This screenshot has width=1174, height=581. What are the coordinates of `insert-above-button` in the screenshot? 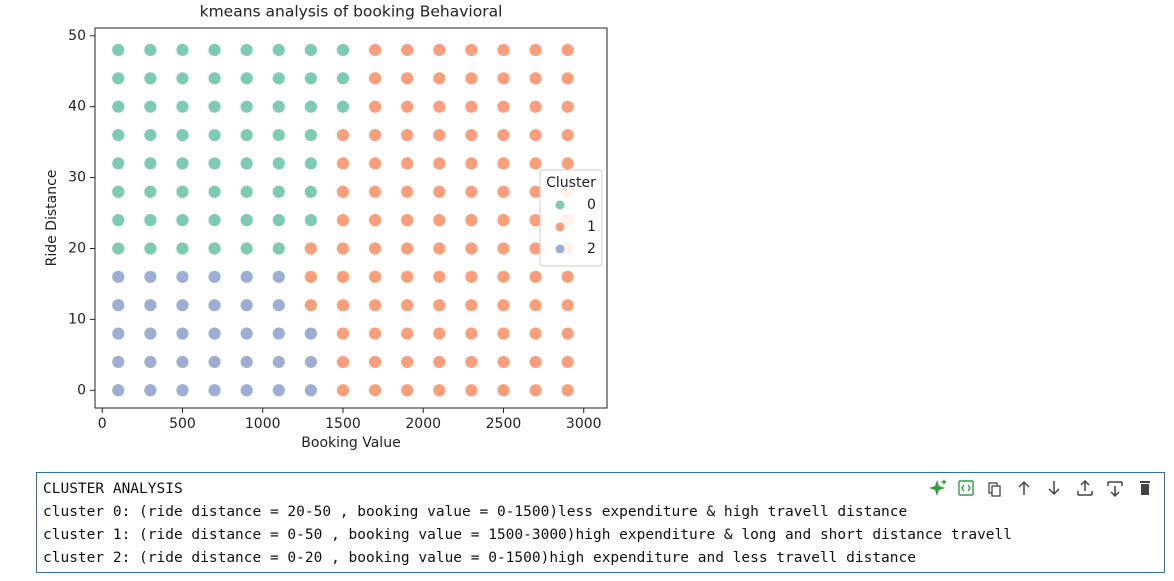 It's located at (1085, 487).